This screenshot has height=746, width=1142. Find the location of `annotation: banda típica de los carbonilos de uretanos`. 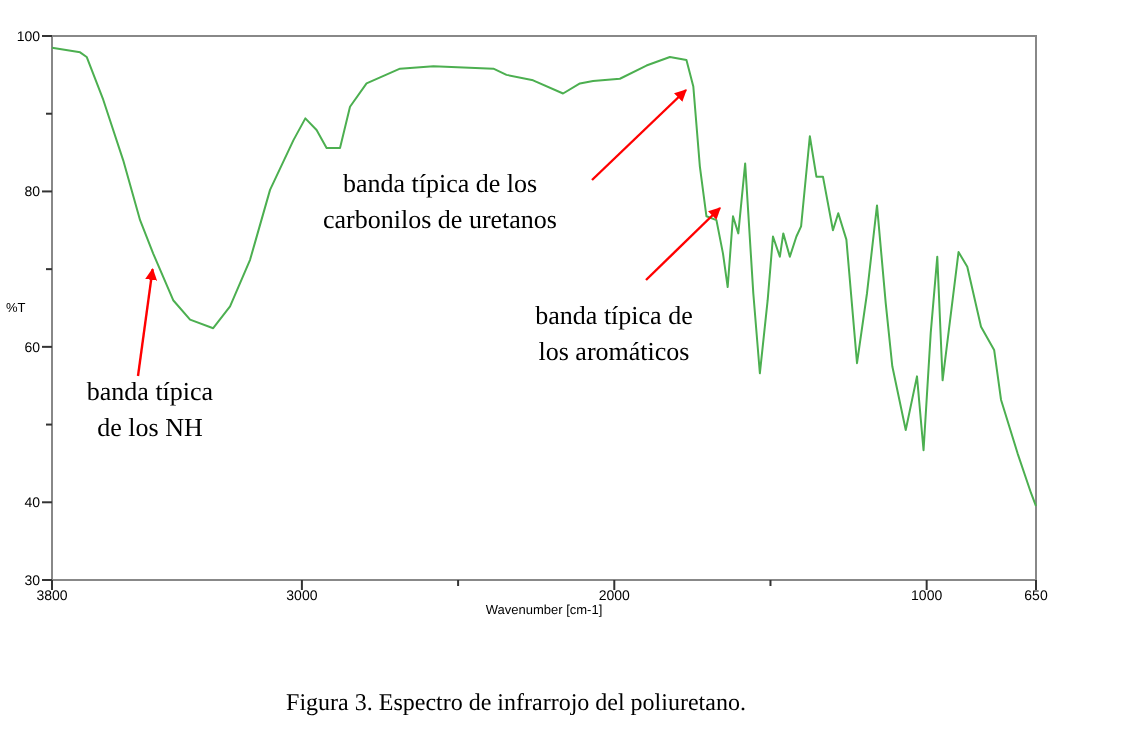

annotation: banda típica de los carbonilos de uretanos is located at coordinates (440, 201).